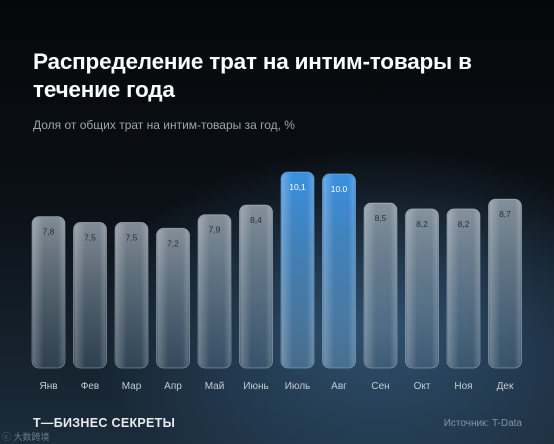  I want to click on bar-shine-Апр, so click(173, 298).